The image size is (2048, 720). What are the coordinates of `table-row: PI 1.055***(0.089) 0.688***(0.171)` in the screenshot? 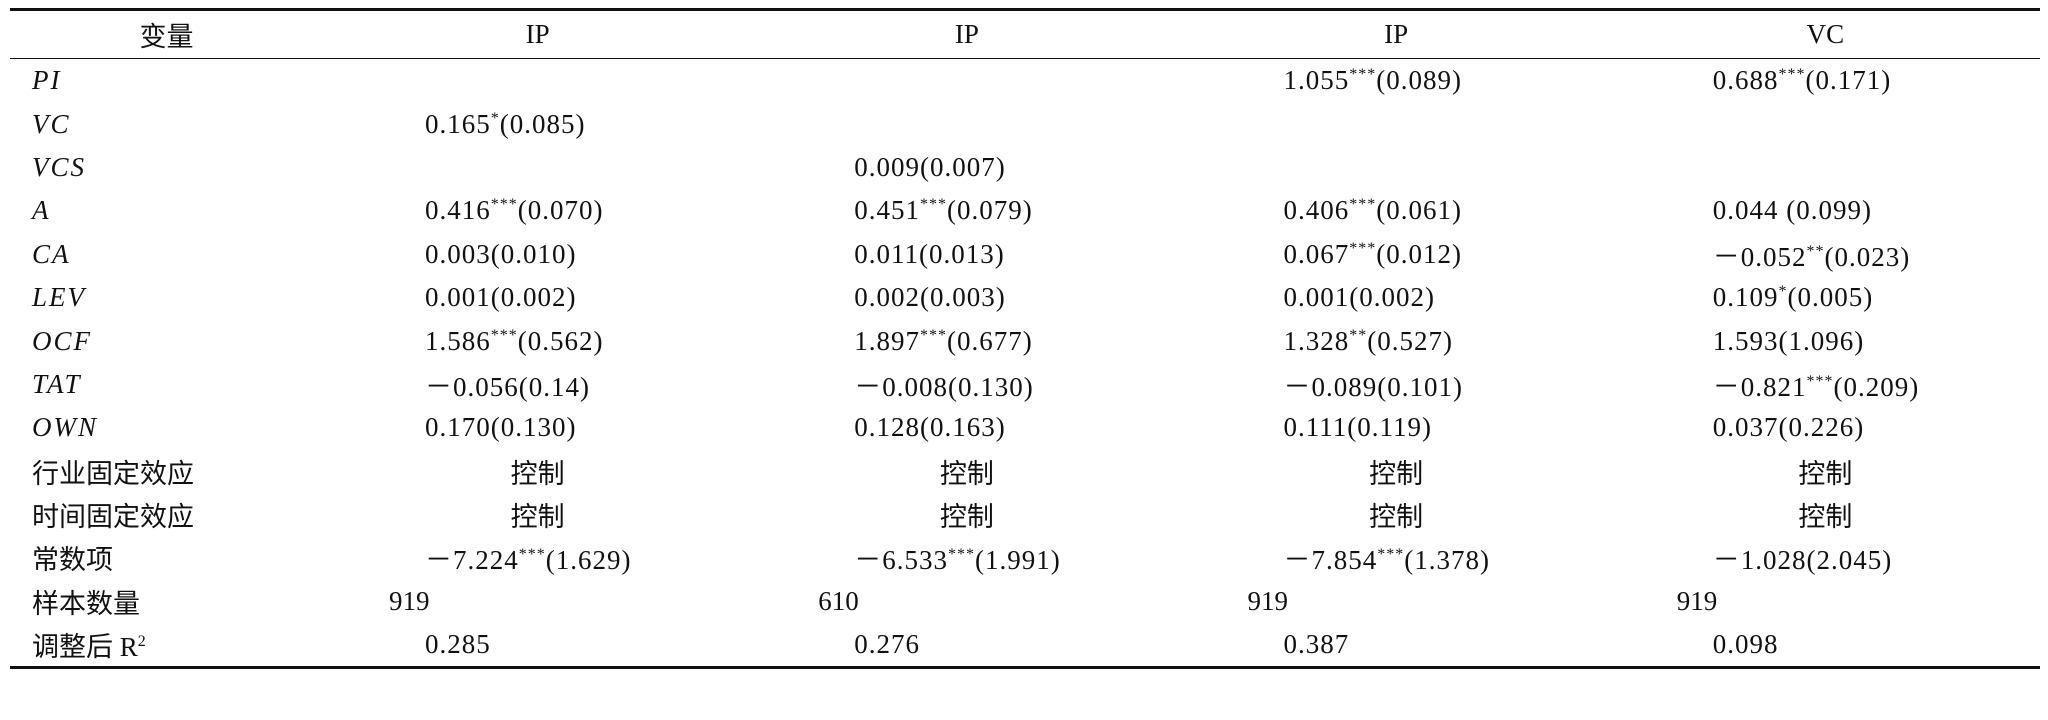 It's located at (1025, 81).